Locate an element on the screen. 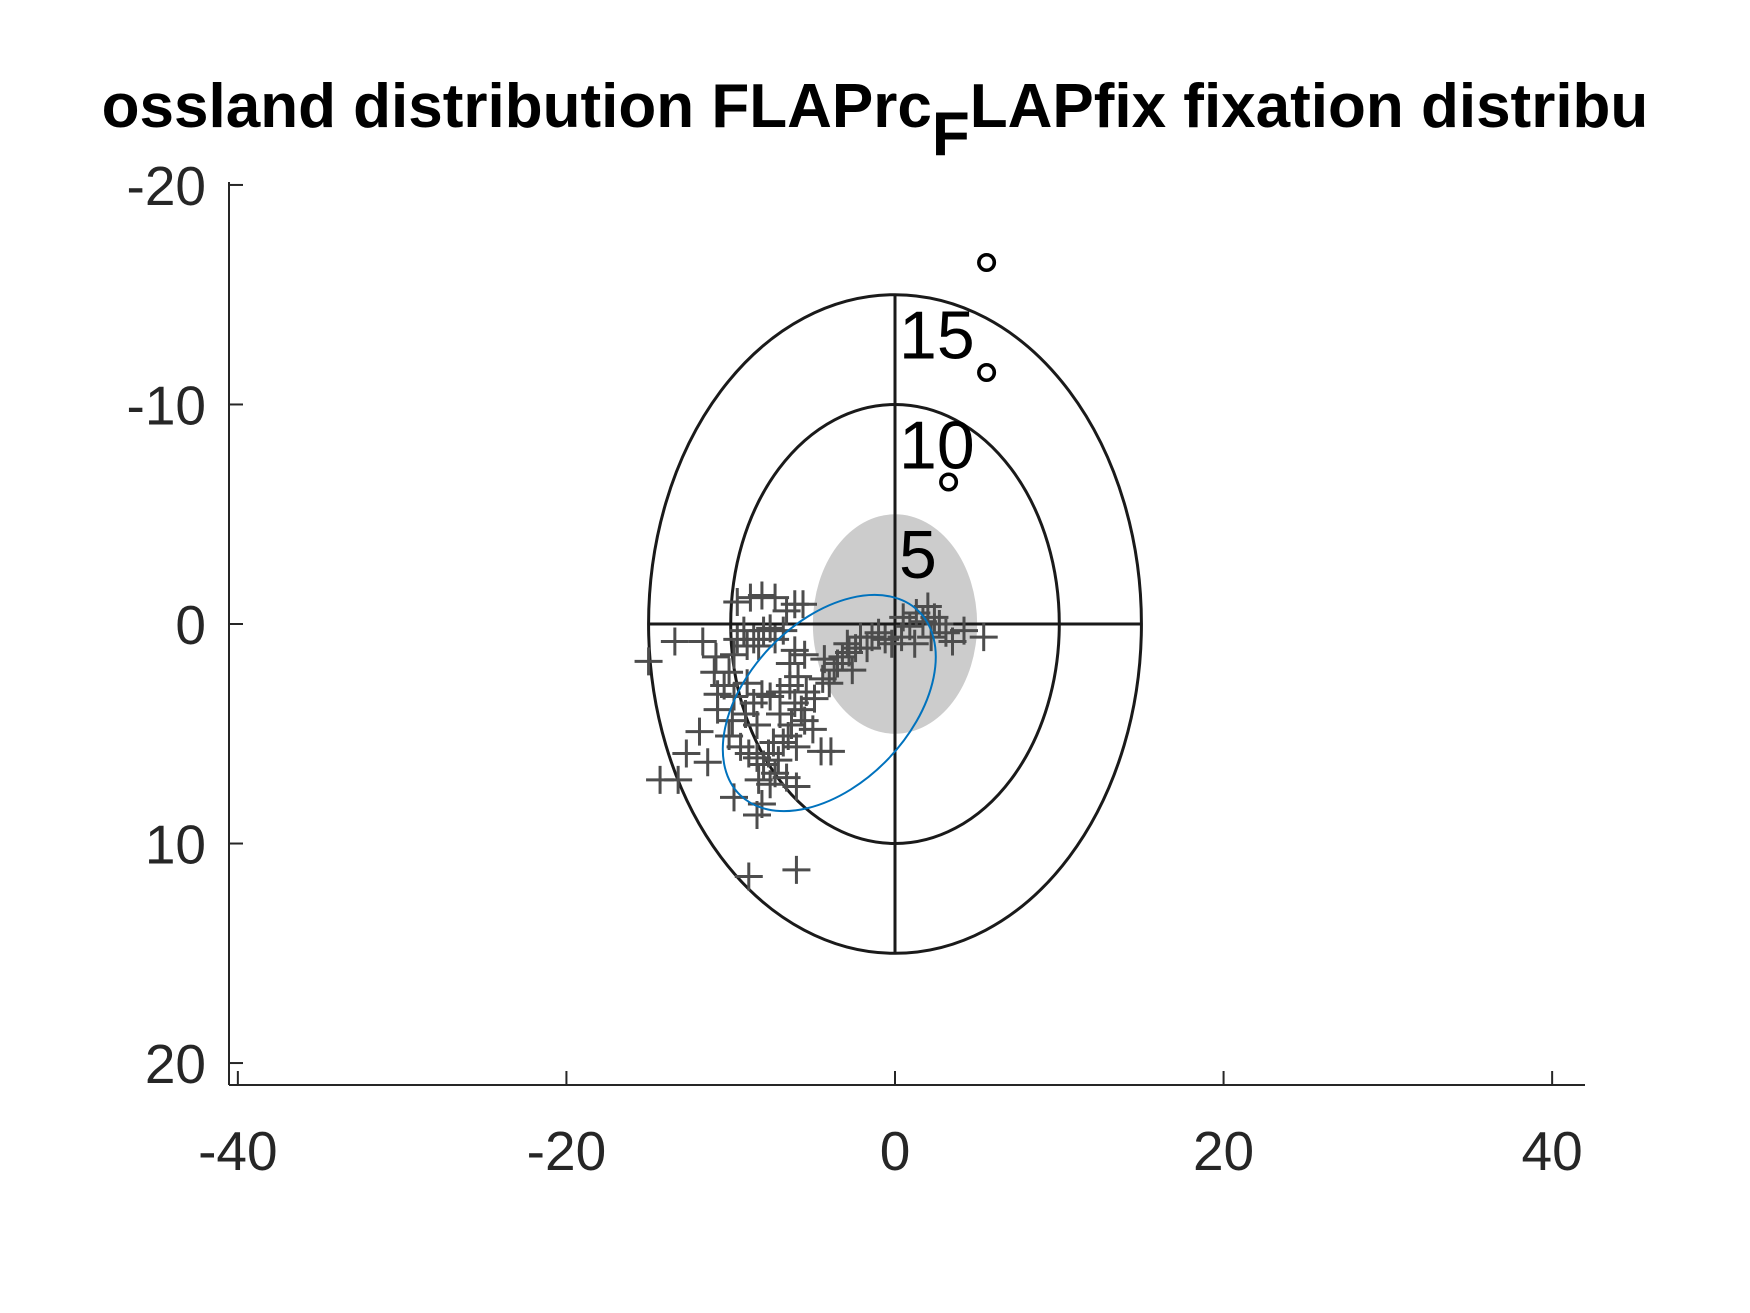  y-tick-label: -20 is located at coordinates (167, 186).